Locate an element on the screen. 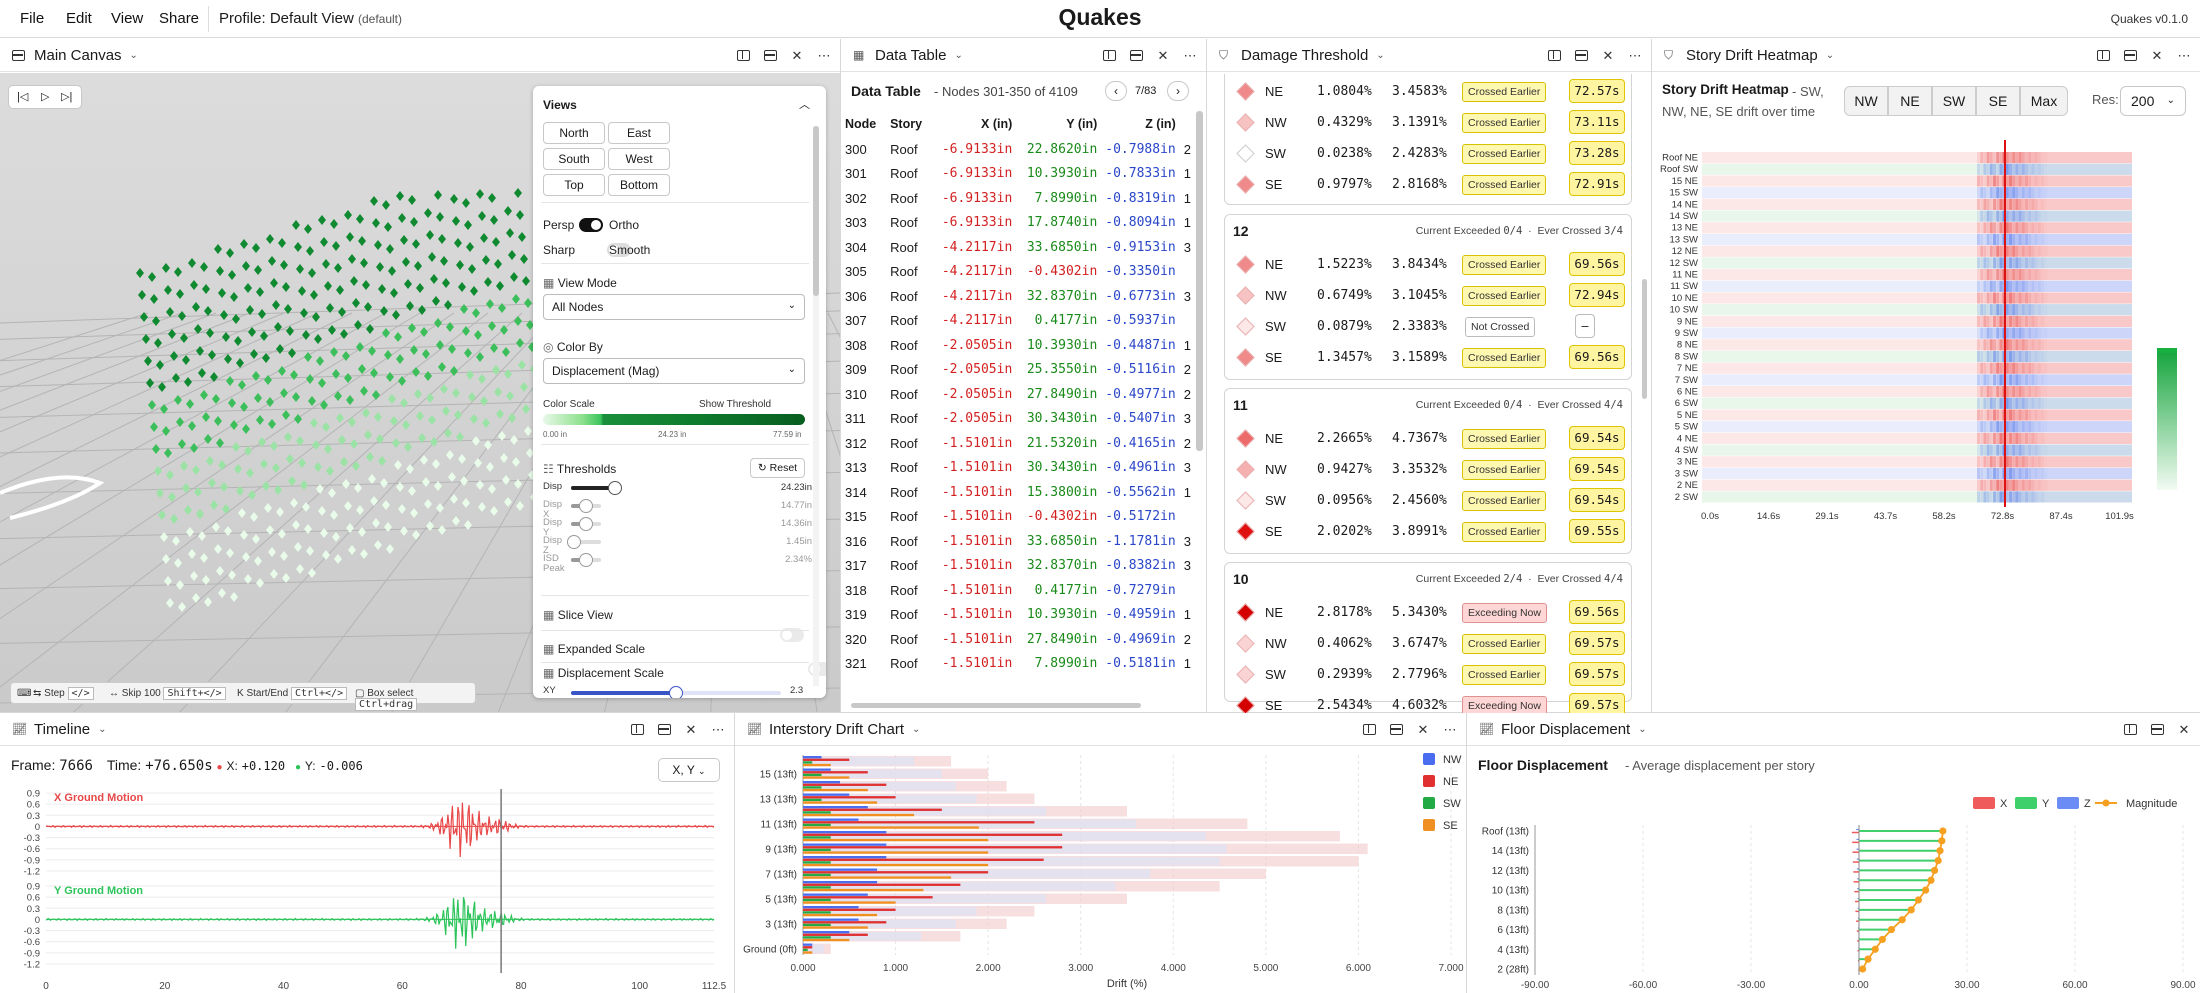  col-z: Z (in) is located at coordinates (1160, 124).